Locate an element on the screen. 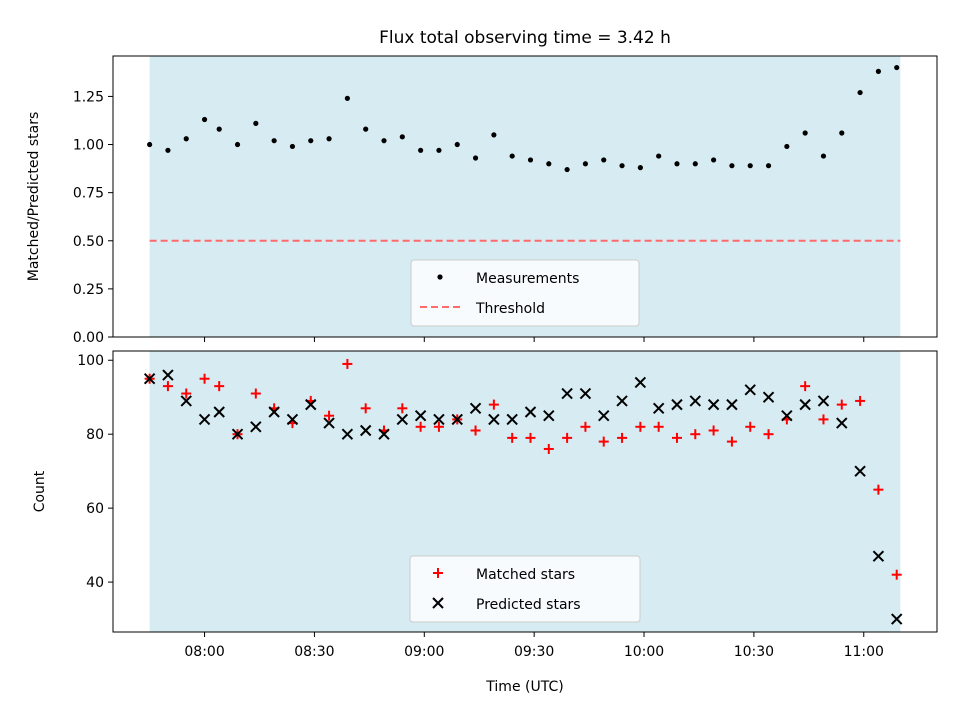 Image resolution: width=960 pixels, height=720 pixels. y-tick-label: 100 is located at coordinates (90, 361).